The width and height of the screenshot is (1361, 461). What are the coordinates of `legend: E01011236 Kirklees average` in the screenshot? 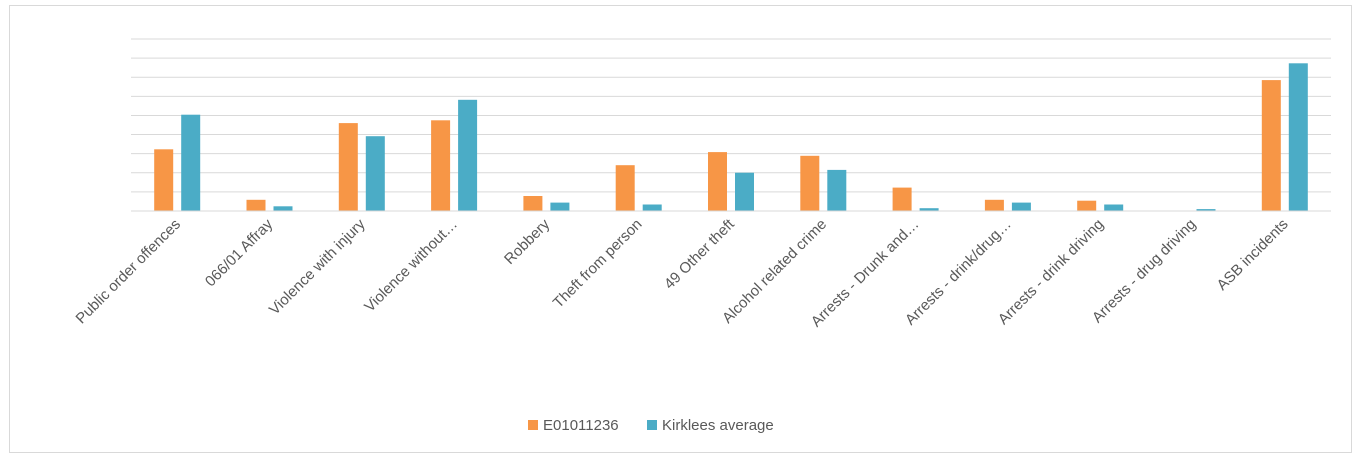 It's located at (651, 425).